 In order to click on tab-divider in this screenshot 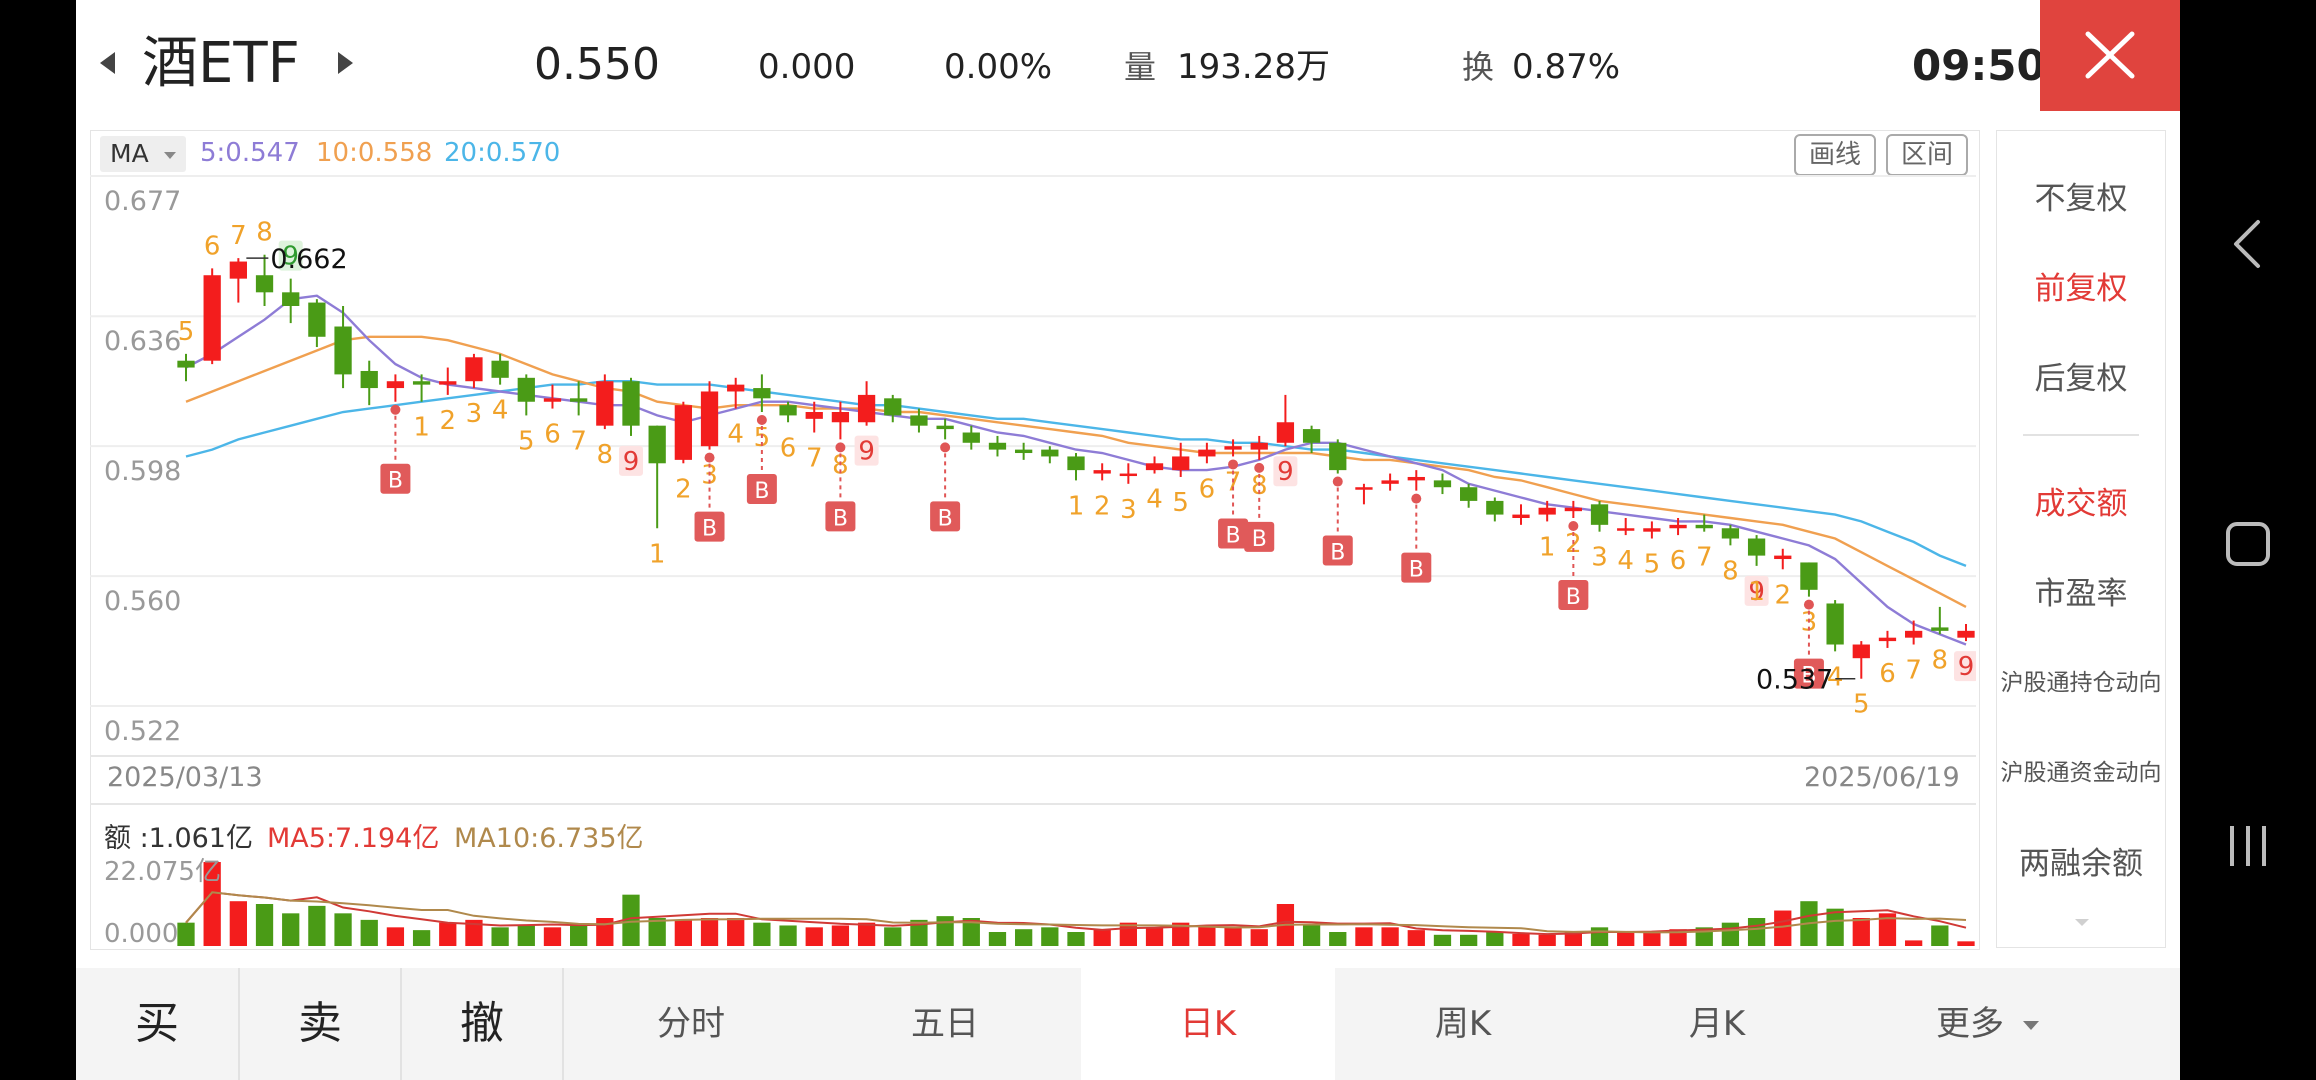, I will do `click(401, 1024)`.